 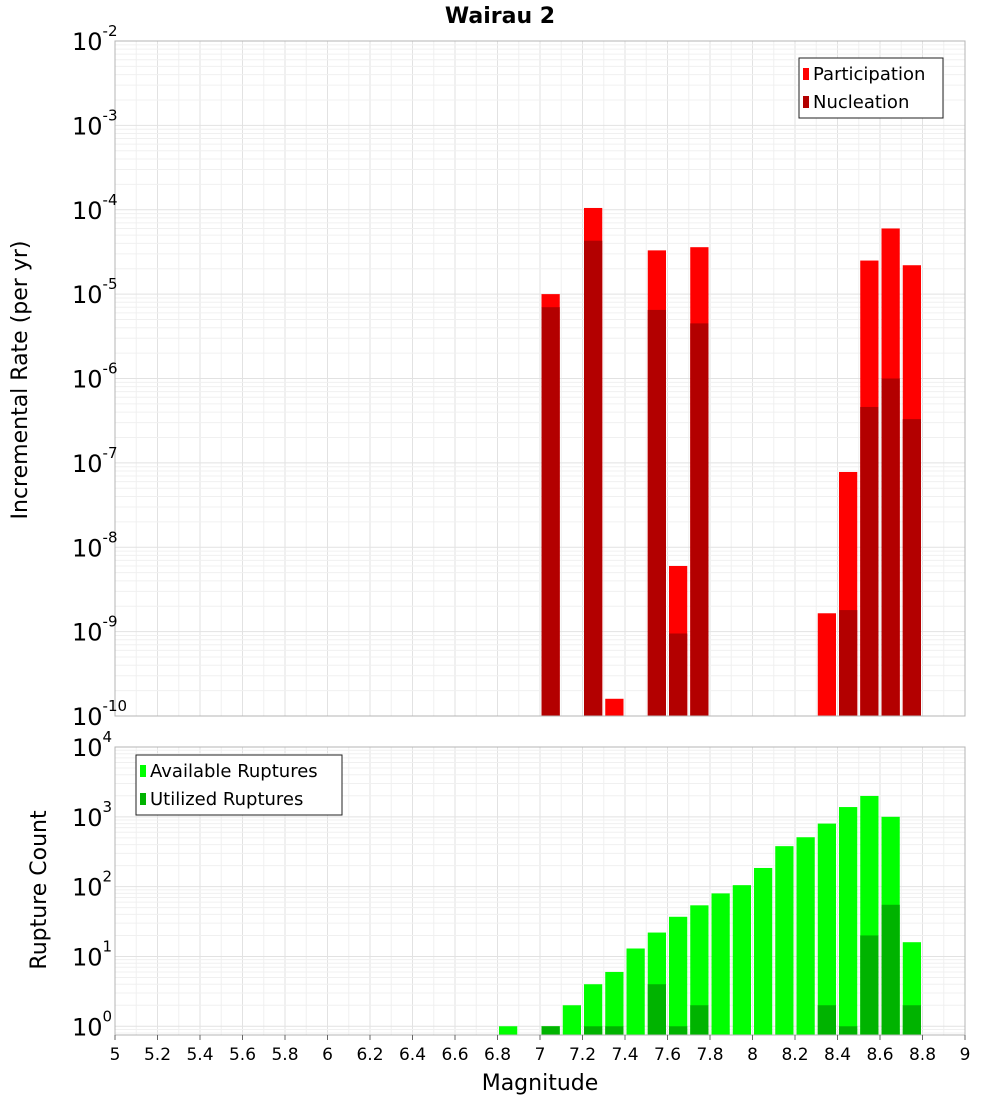 What do you see at coordinates (837, 1055) in the screenshot?
I see `x-tick-label: 8.4` at bounding box center [837, 1055].